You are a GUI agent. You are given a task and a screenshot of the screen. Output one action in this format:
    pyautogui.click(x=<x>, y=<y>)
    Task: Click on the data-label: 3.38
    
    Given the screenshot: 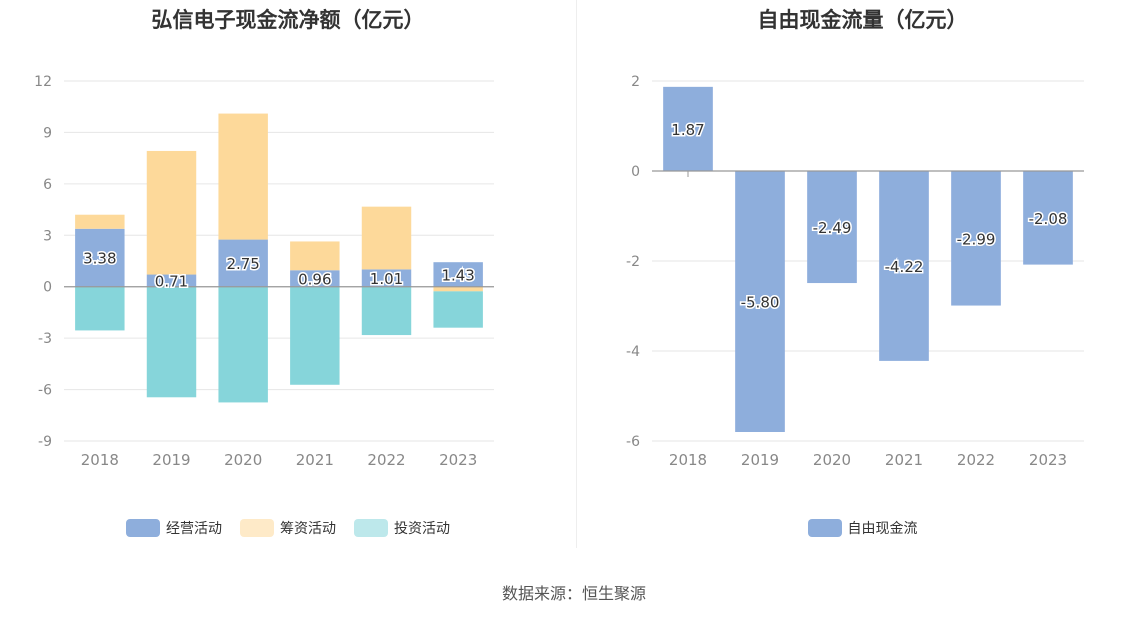 What is the action you would take?
    pyautogui.click(x=99, y=259)
    